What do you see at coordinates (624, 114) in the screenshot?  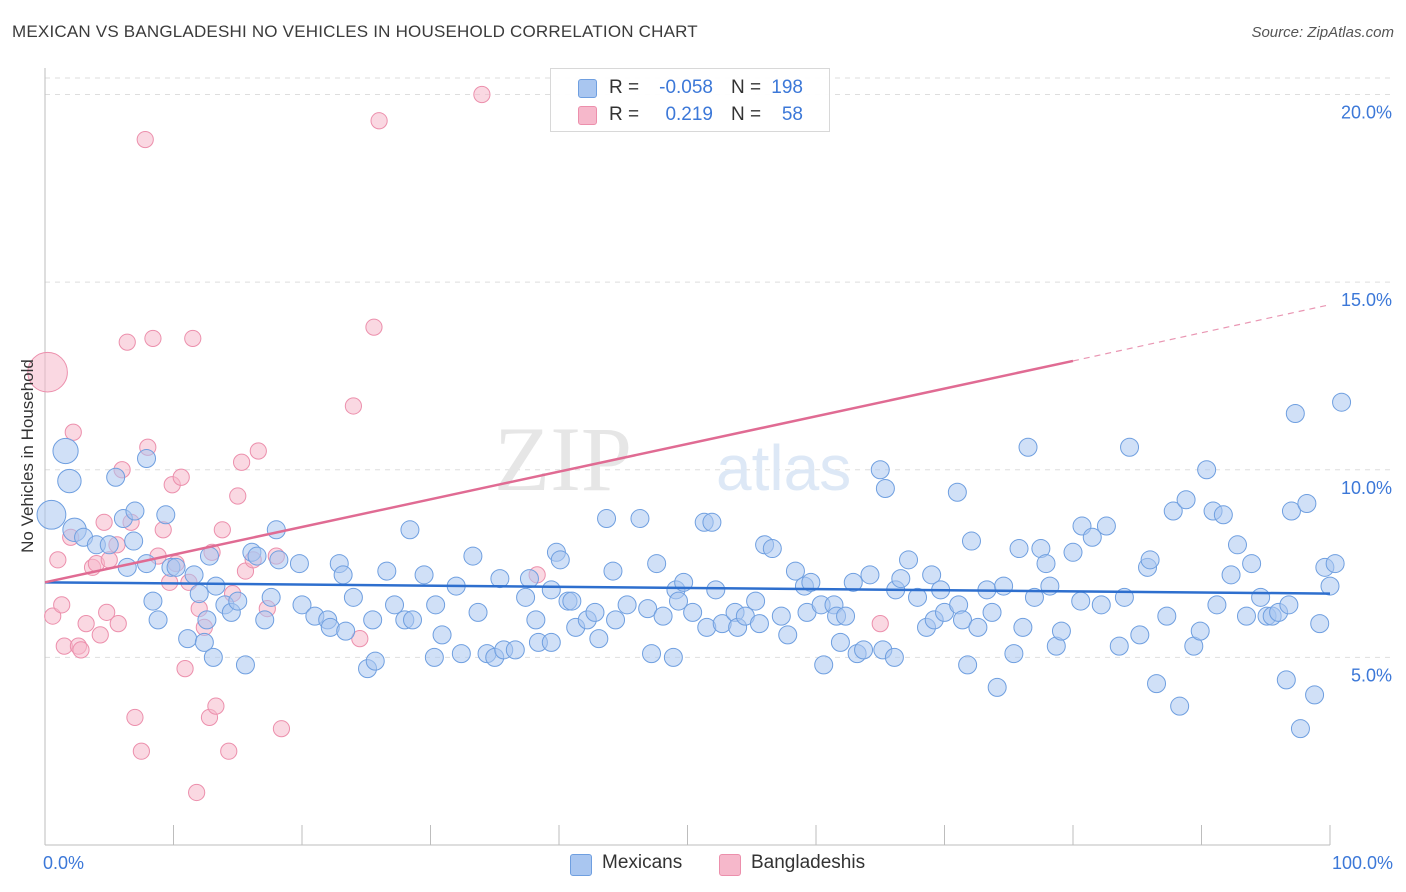 I see `legend-r-label: R =` at bounding box center [624, 114].